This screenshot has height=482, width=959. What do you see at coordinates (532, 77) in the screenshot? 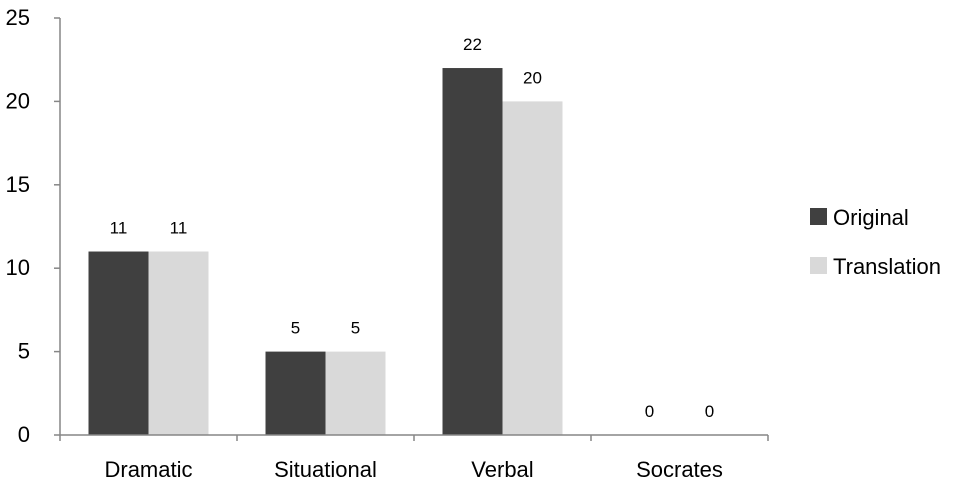
I see `data-label: 20` at bounding box center [532, 77].